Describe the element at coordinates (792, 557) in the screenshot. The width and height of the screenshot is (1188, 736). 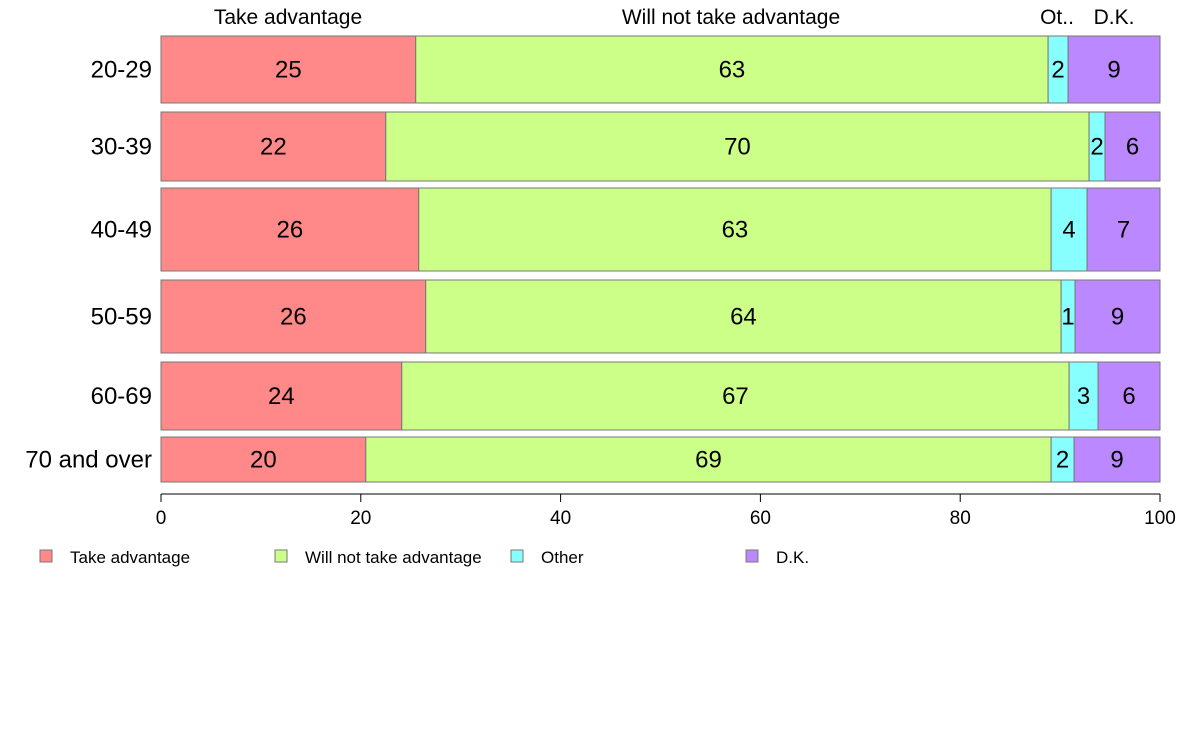
I see `legend-label: D.K.` at that location.